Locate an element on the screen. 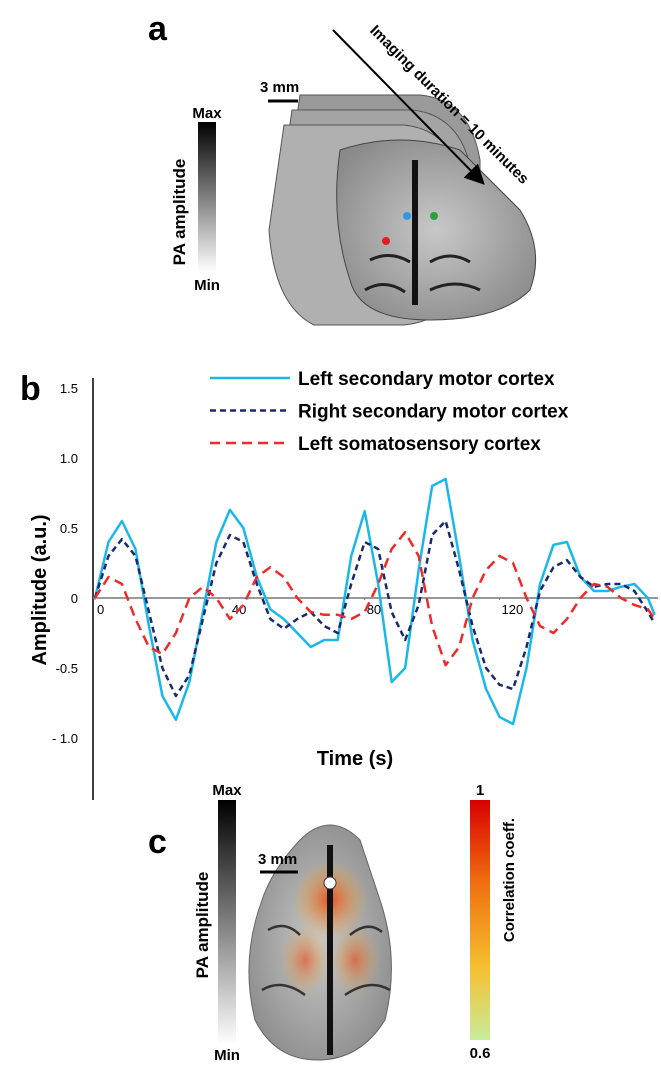  y-tick-label: 1.0 is located at coordinates (69, 458).